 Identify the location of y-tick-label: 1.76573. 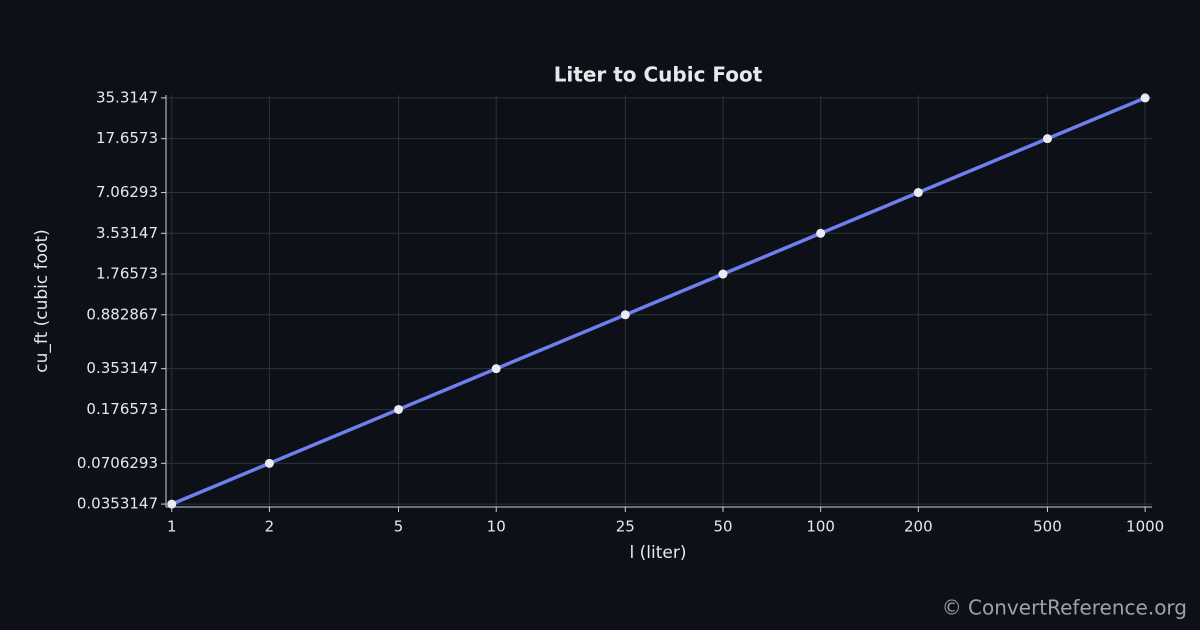
(127, 274).